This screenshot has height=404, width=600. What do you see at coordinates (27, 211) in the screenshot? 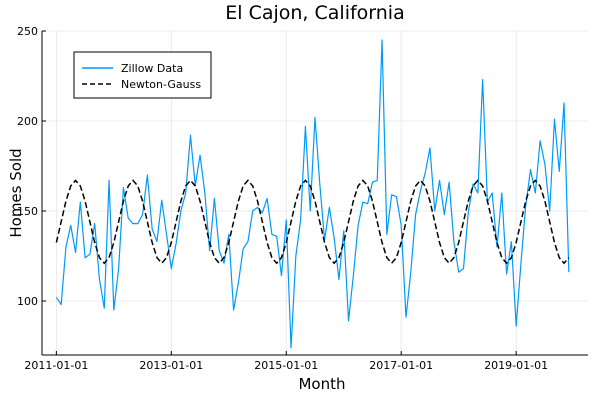
I see `y-tick-label: 150` at bounding box center [27, 211].